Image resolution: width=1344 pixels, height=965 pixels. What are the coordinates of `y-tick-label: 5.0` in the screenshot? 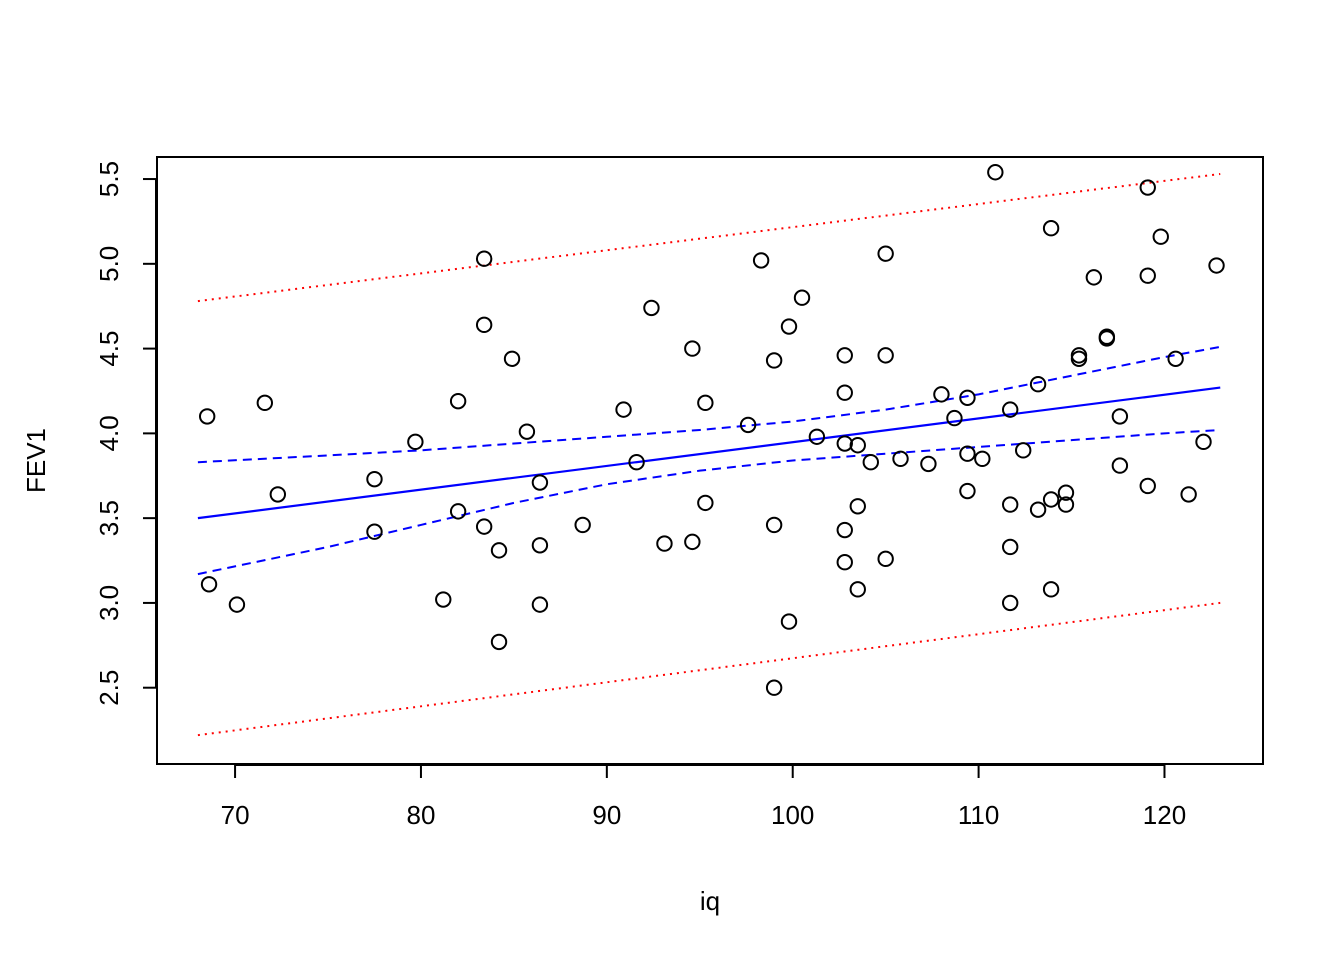 It's located at (109, 264).